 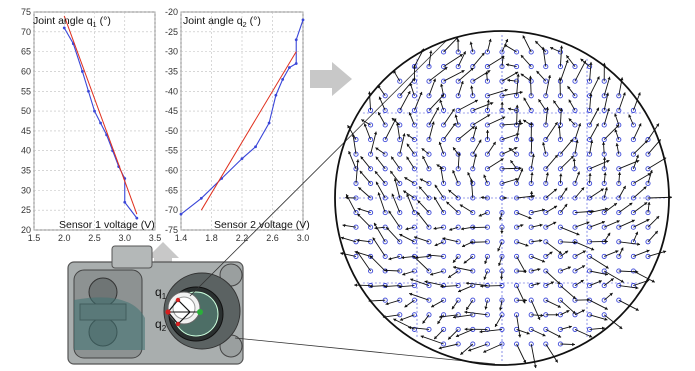 I want to click on plot-q2-measured-point, so click(x=296, y=40).